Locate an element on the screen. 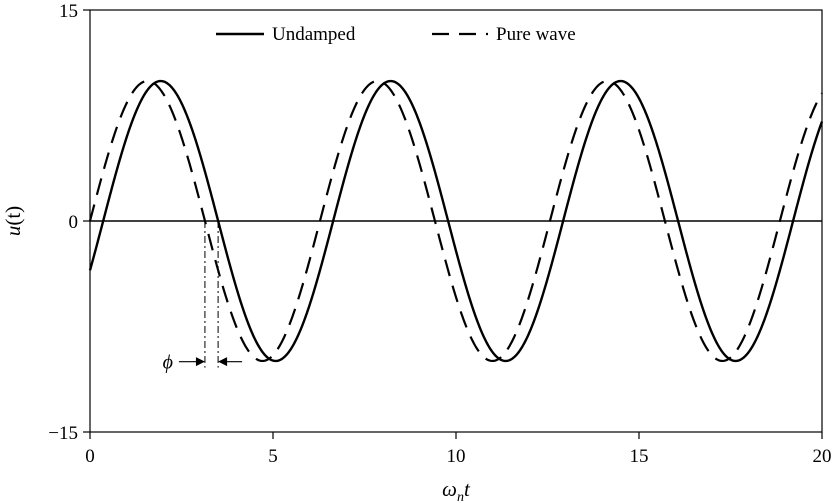  phase-arrowhead-left is located at coordinates (200, 362).